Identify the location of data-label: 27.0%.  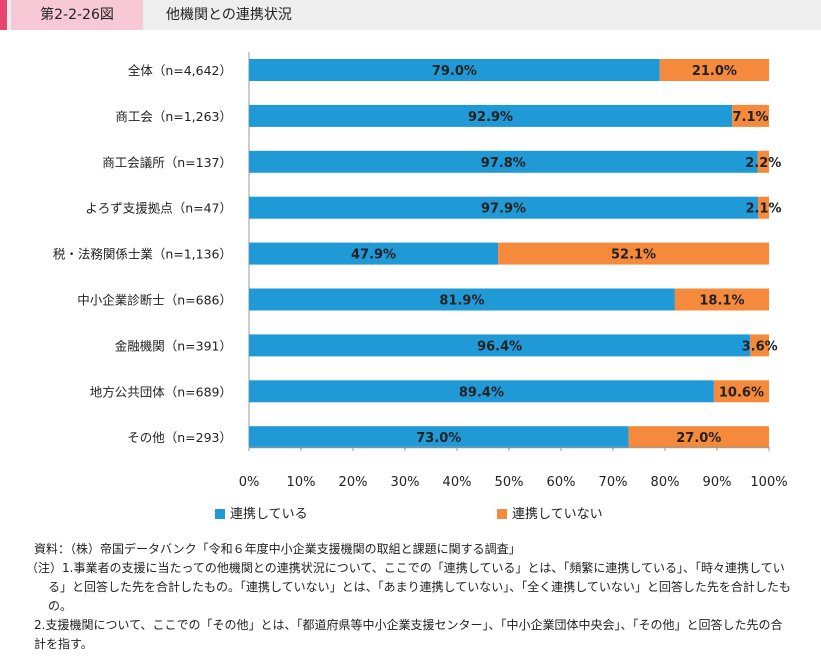
(698, 438).